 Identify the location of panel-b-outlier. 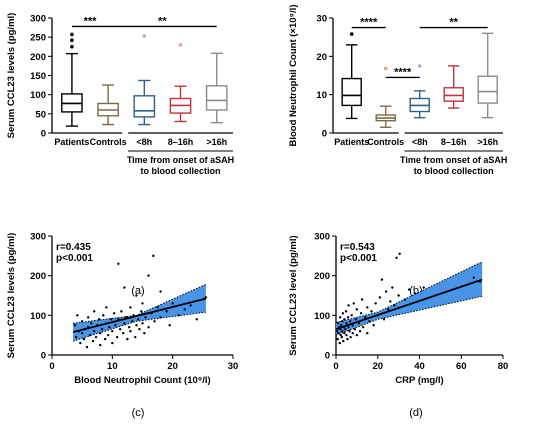
(351, 34).